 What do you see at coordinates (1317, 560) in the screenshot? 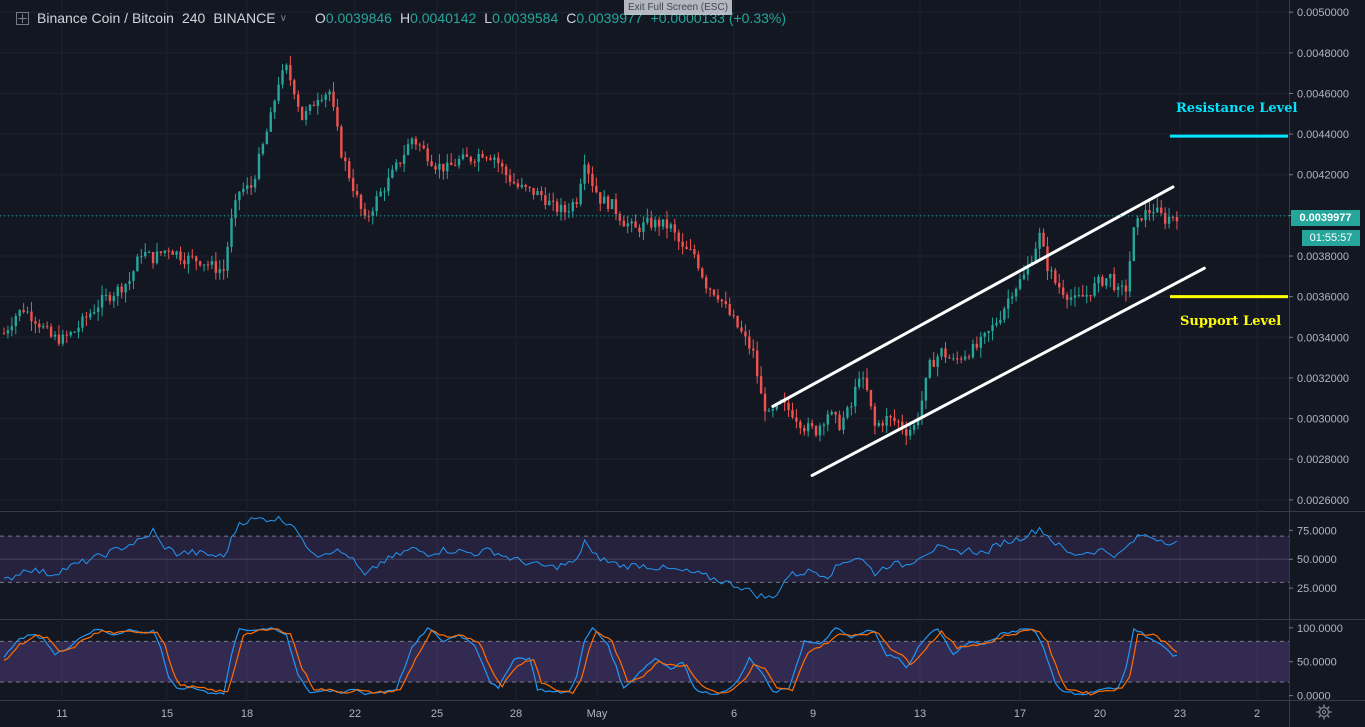
I see `rsi-axis-label: 50.0000` at bounding box center [1317, 560].